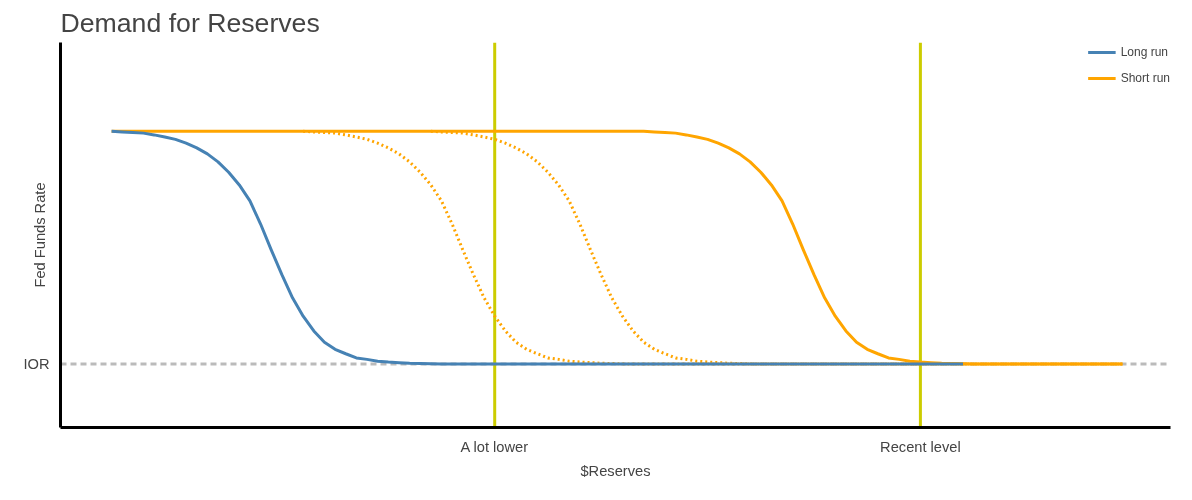 This screenshot has width=1192, height=500. Describe the element at coordinates (494, 446) in the screenshot. I see `x-tick-label: A lot lower` at that location.